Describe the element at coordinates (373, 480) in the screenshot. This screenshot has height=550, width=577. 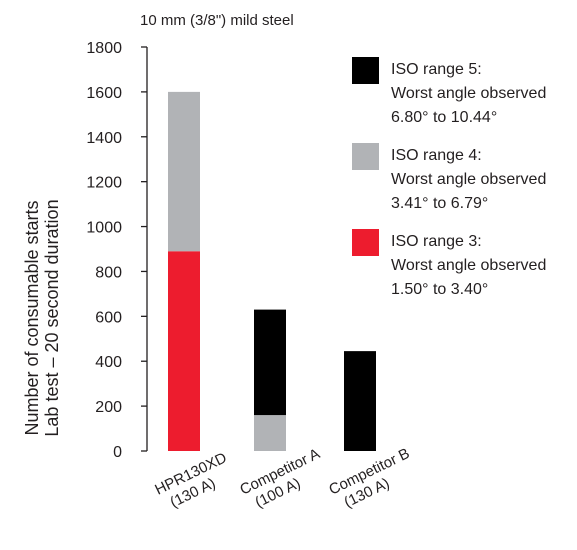
I see `x-category-label: Competitor B(130 A)` at that location.